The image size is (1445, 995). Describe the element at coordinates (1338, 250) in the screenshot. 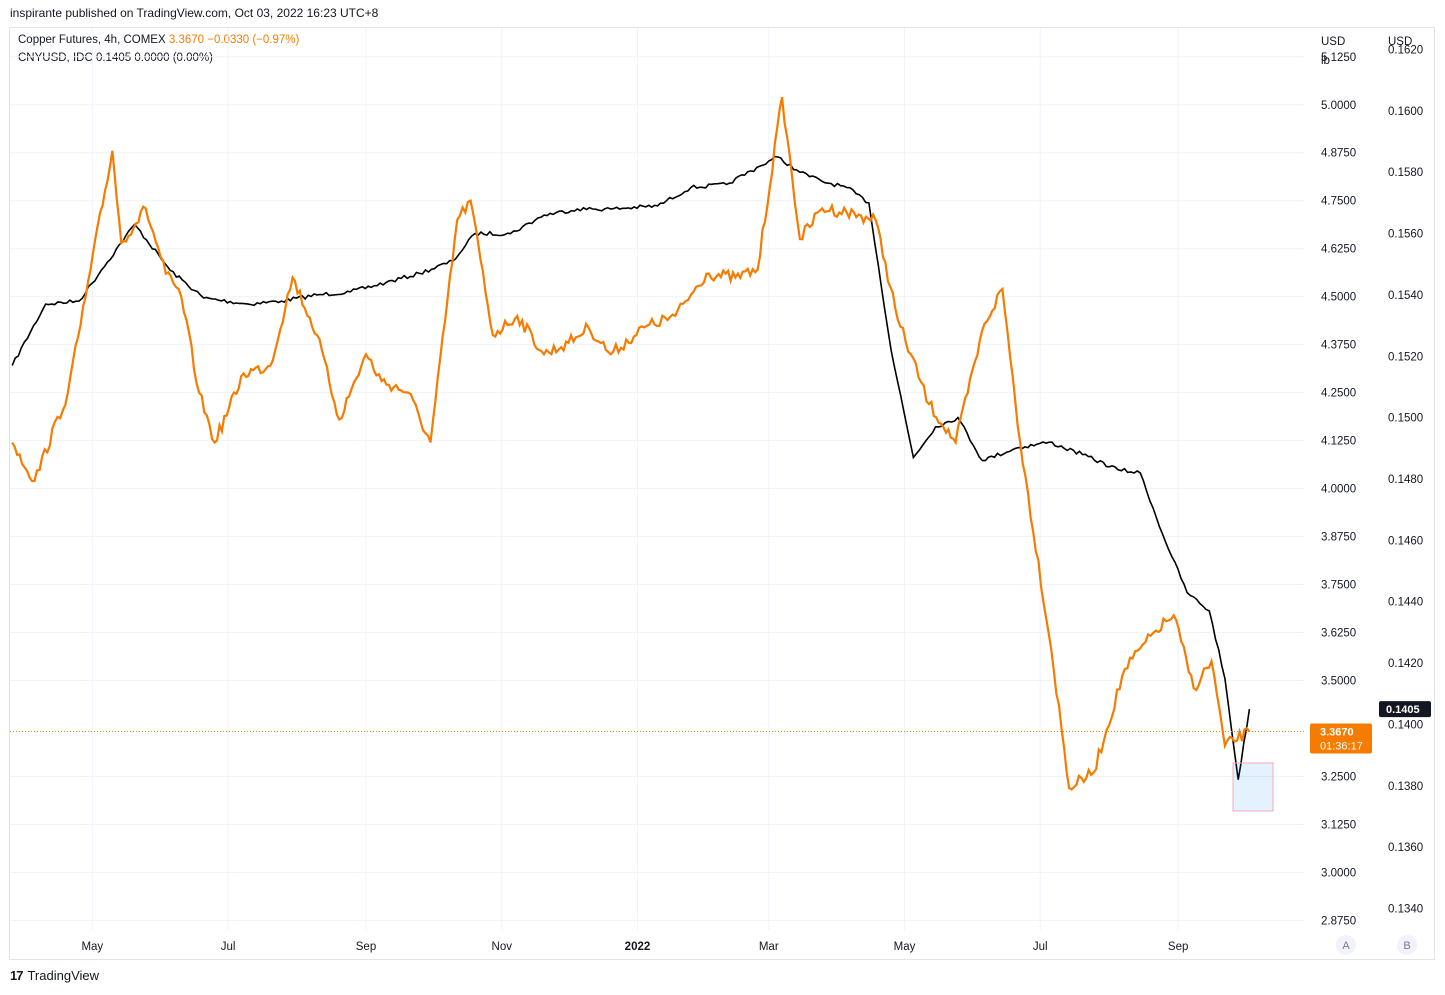

I see `y-left-tick-label: 4.6250` at that location.